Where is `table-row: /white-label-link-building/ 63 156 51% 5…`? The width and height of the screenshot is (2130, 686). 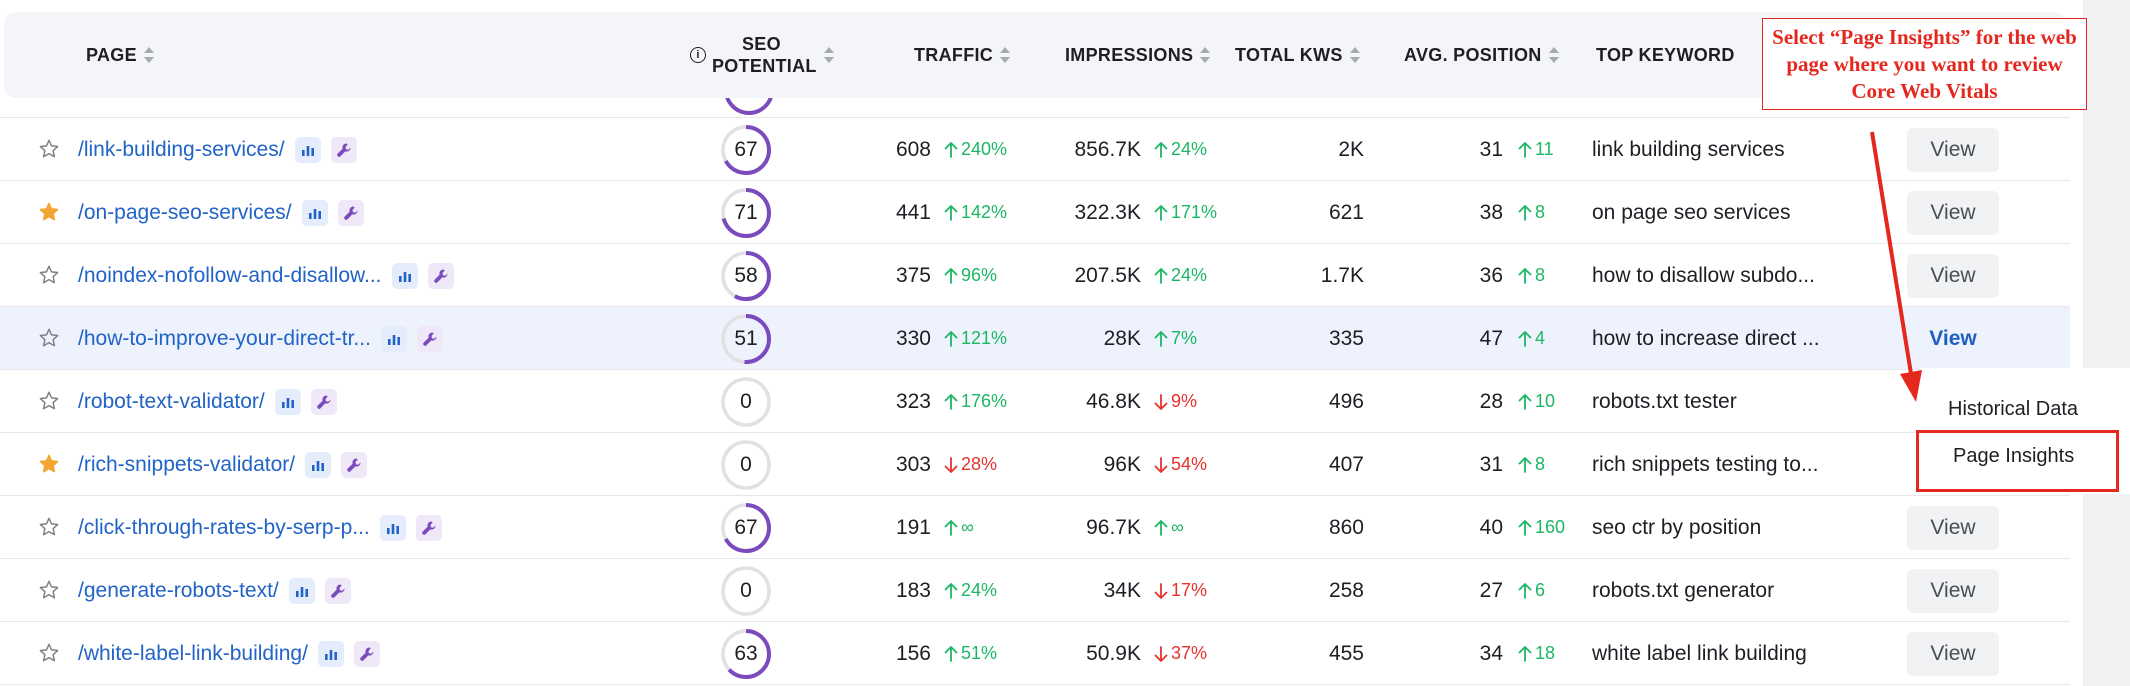
table-row: /white-label-link-building/ 63 156 51% 5… is located at coordinates (1035, 653).